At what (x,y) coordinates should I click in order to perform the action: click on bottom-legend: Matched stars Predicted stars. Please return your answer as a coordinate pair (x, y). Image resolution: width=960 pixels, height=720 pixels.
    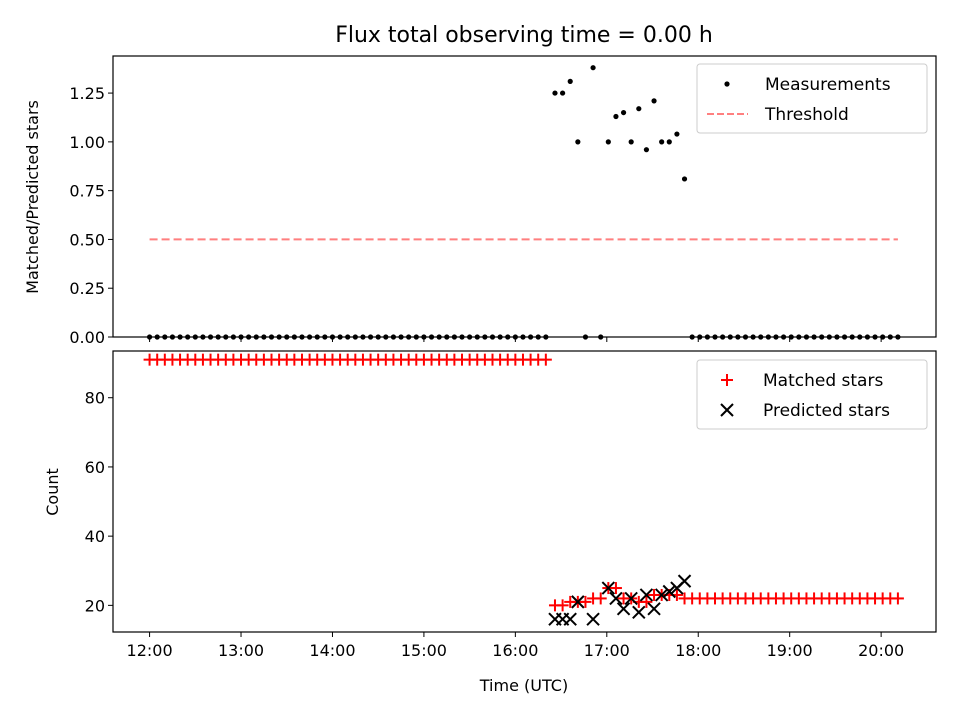
    Looking at the image, I should click on (812, 394).